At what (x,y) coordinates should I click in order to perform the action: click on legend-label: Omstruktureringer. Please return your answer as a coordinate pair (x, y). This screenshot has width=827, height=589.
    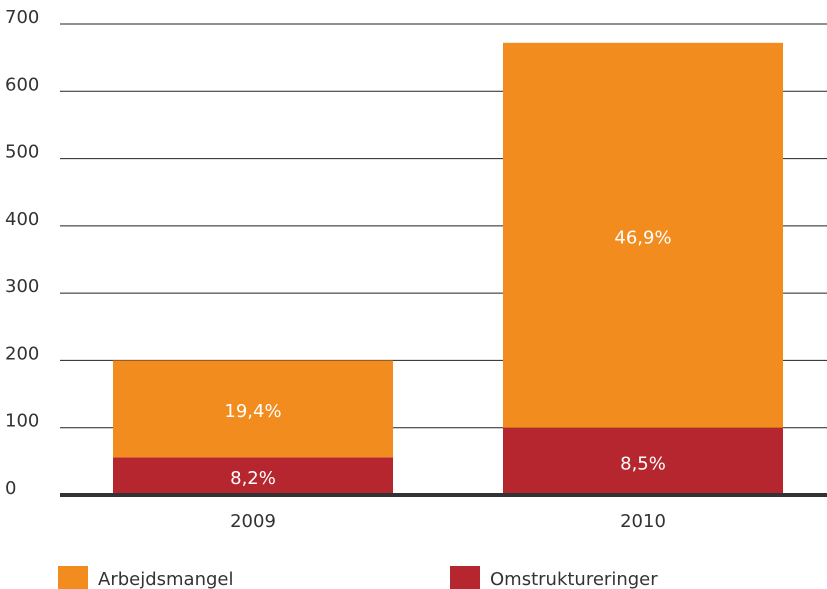
    Looking at the image, I should click on (574, 579).